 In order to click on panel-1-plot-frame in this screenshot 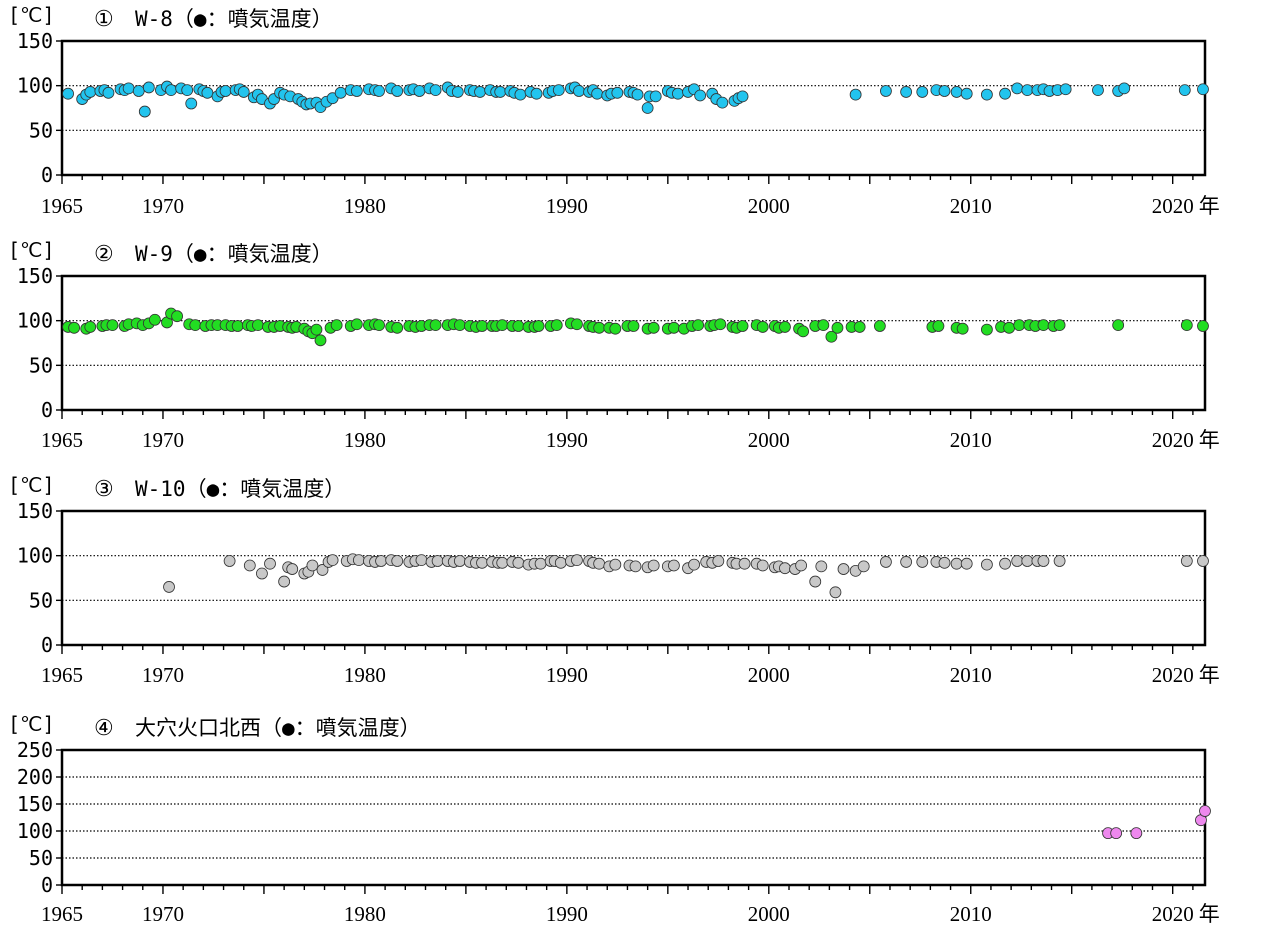, I will do `click(633, 108)`.